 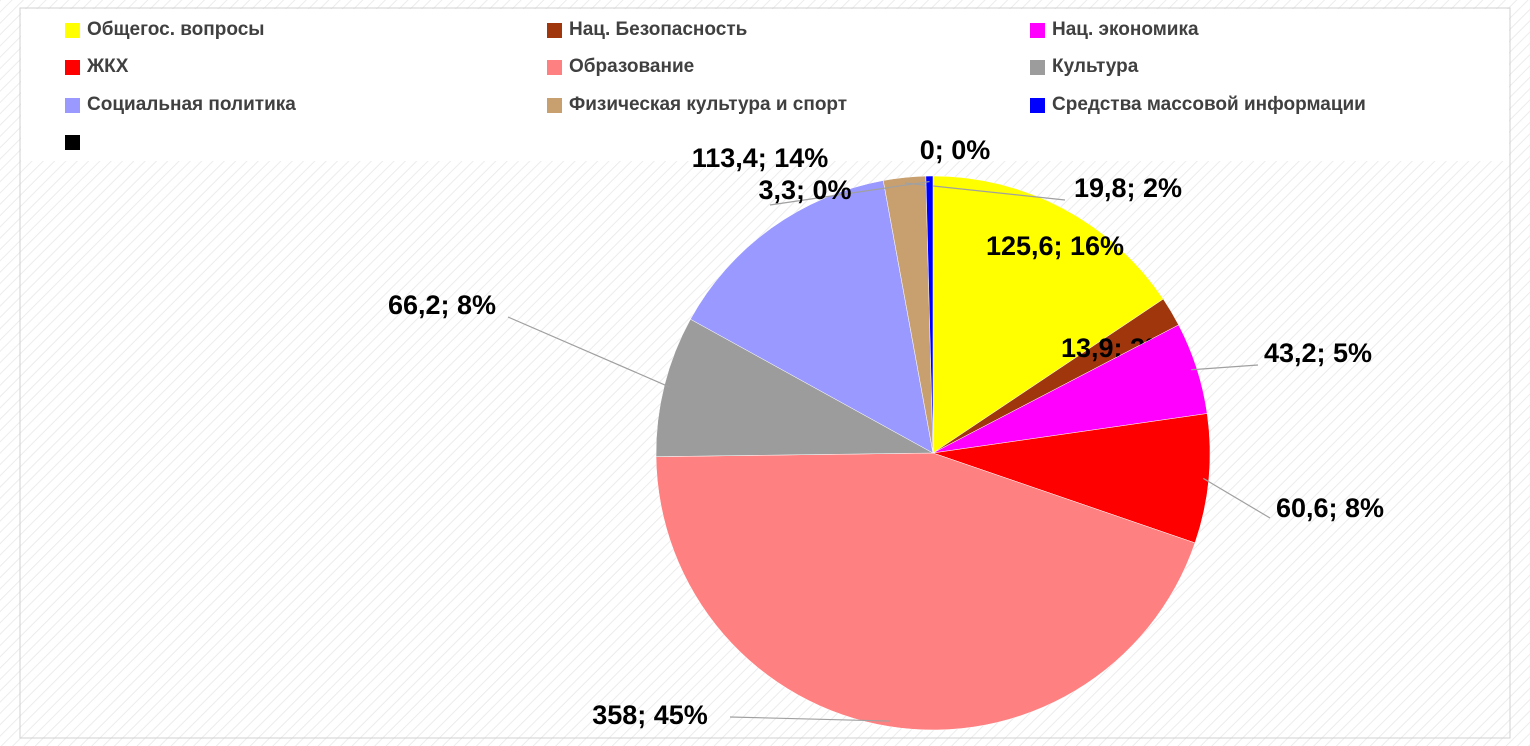 I want to click on legend-label: Социальная политика, so click(x=191, y=104).